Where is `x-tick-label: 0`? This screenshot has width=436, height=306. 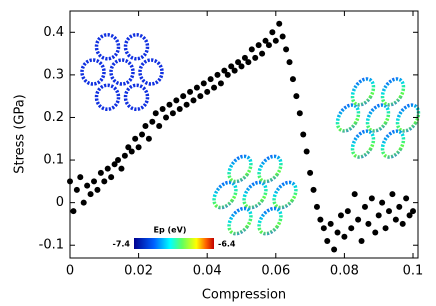 x-tick-label: 0 is located at coordinates (70, 271).